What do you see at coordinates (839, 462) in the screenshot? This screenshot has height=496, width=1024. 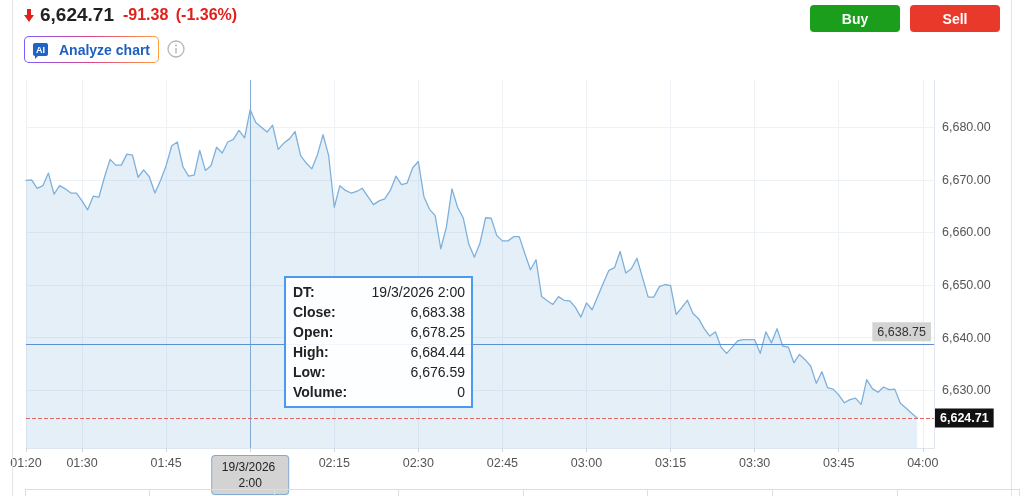 I see `x-tick-label: 03:45` at bounding box center [839, 462].